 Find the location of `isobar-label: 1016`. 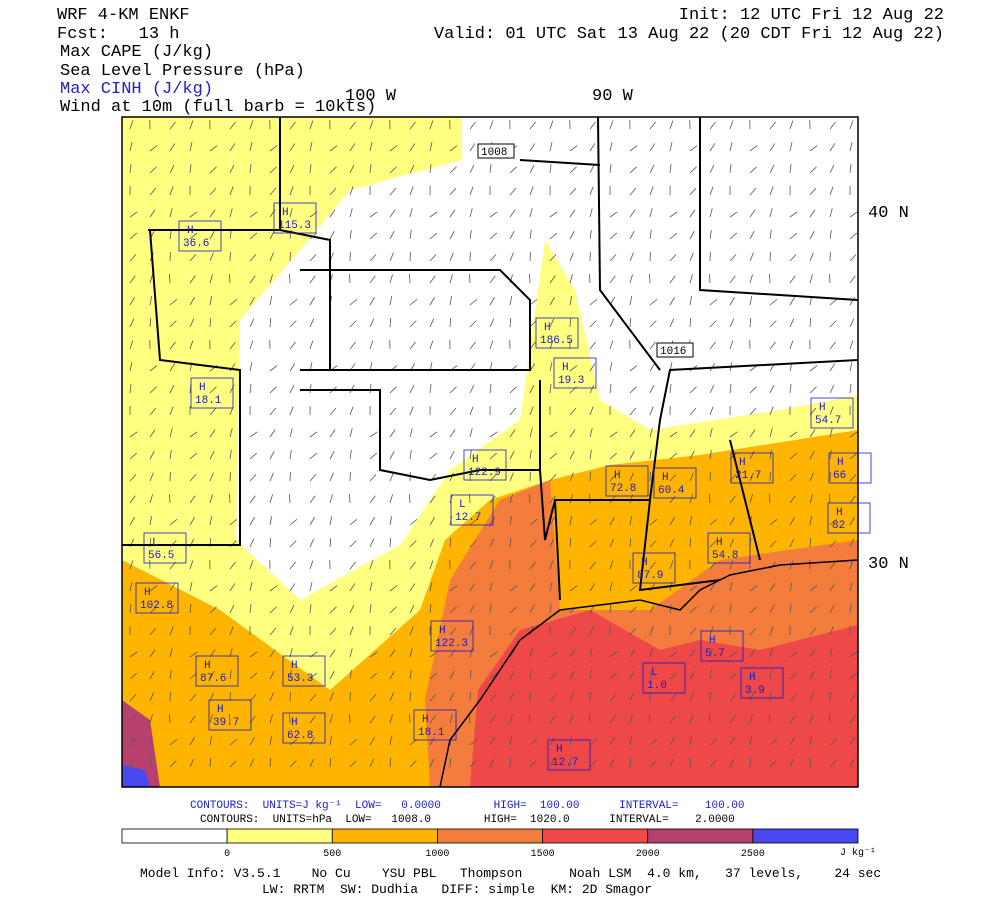

isobar-label: 1016 is located at coordinates (673, 352).